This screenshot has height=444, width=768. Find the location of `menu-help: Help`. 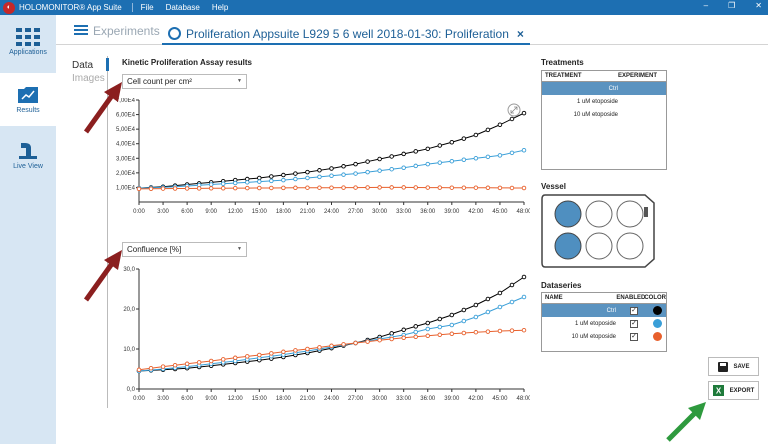

menu-help: Help is located at coordinates (220, 7).